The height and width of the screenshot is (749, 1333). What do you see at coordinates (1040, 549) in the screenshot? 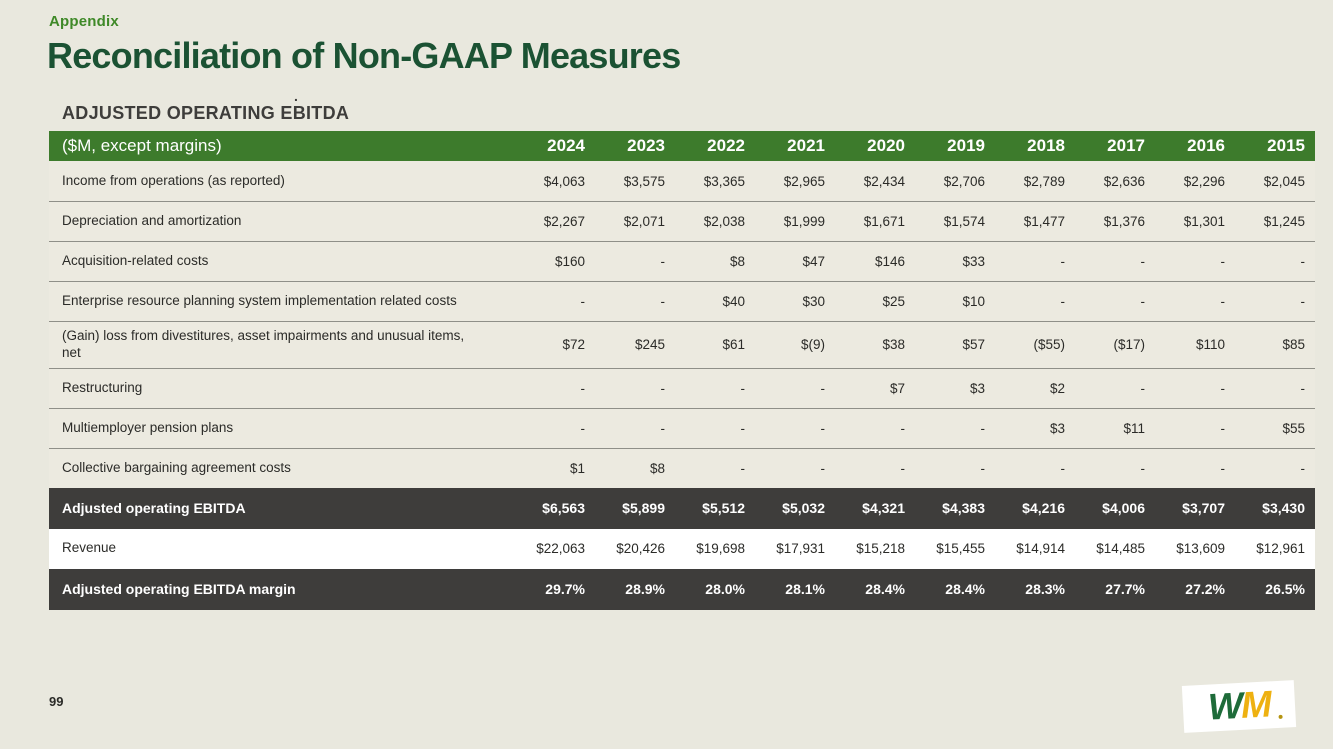
I see `row-value: $14,914` at bounding box center [1040, 549].